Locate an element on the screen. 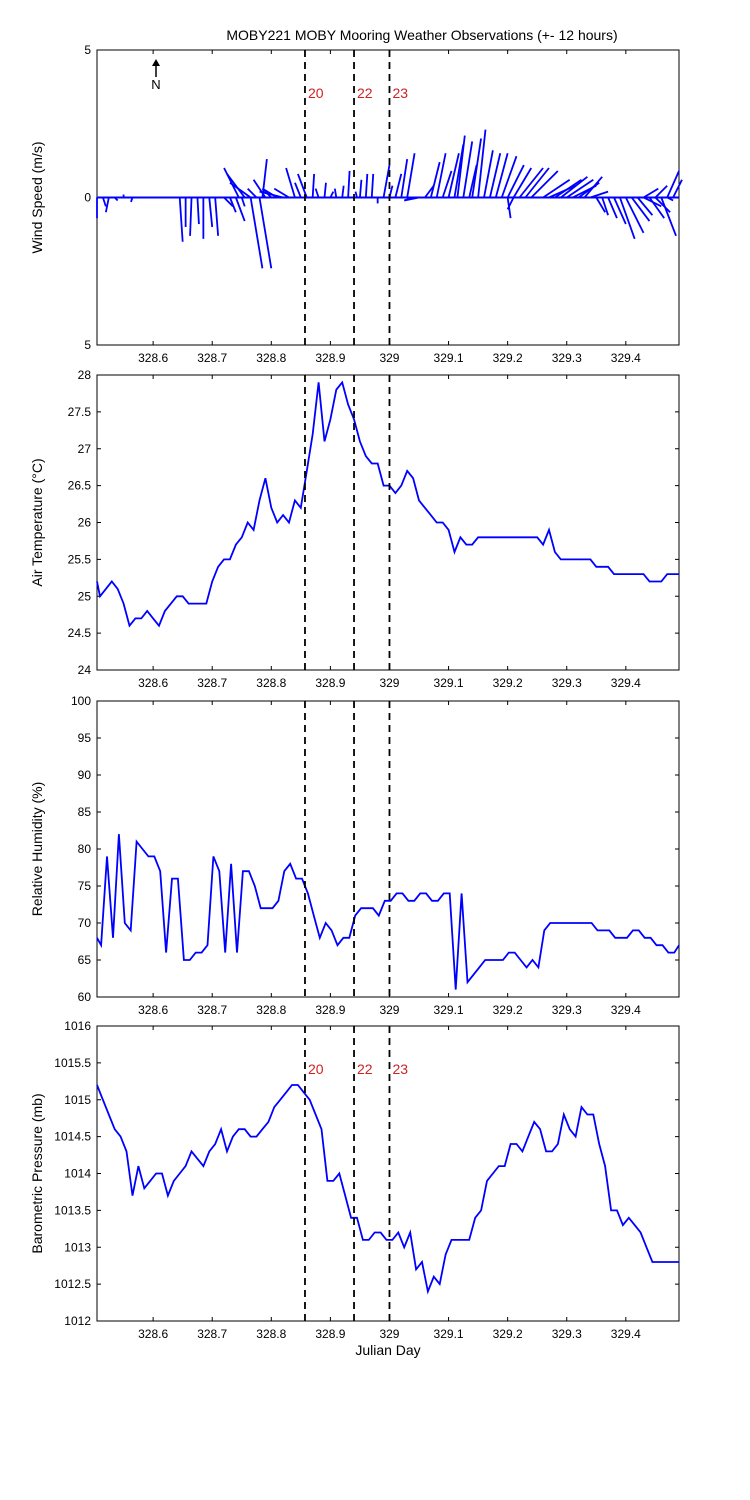 The image size is (750, 1500). y-axis-label: Relative Humidity (%) is located at coordinates (37, 849).